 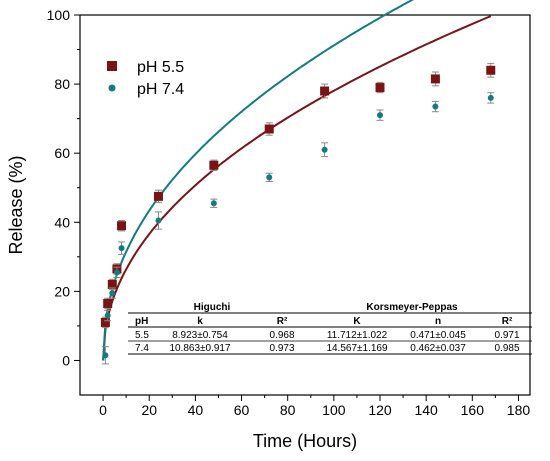 What do you see at coordinates (200, 348) in the screenshot?
I see `table-cell: 10.863±0.917` at bounding box center [200, 348].